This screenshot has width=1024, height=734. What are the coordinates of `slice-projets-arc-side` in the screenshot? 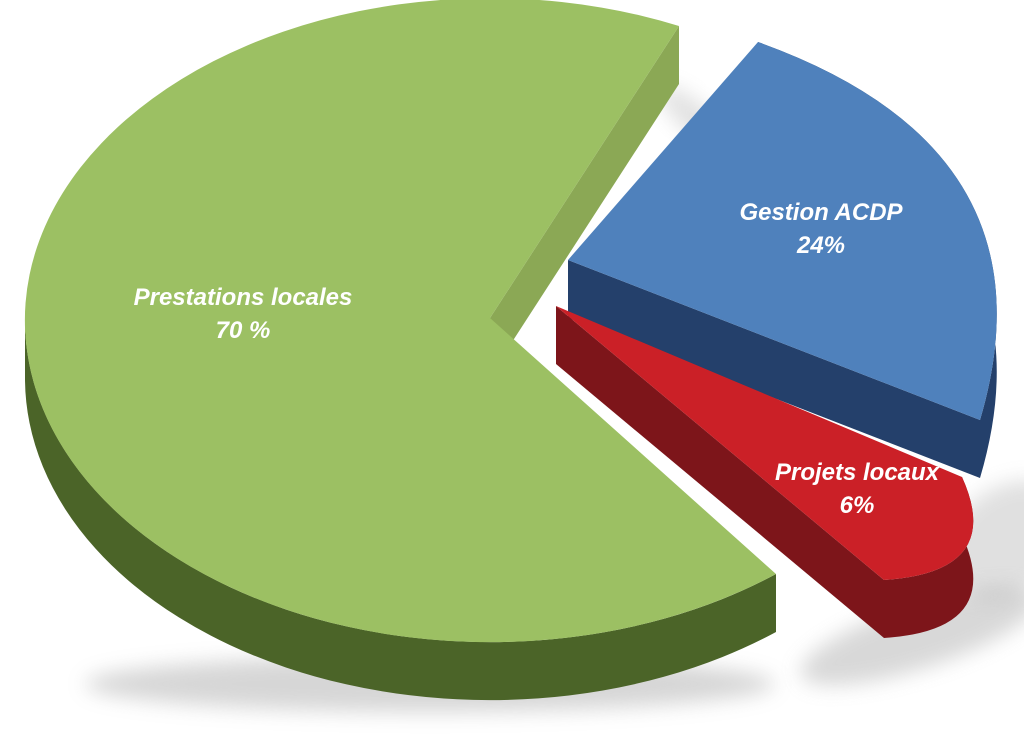 It's located at (929, 557).